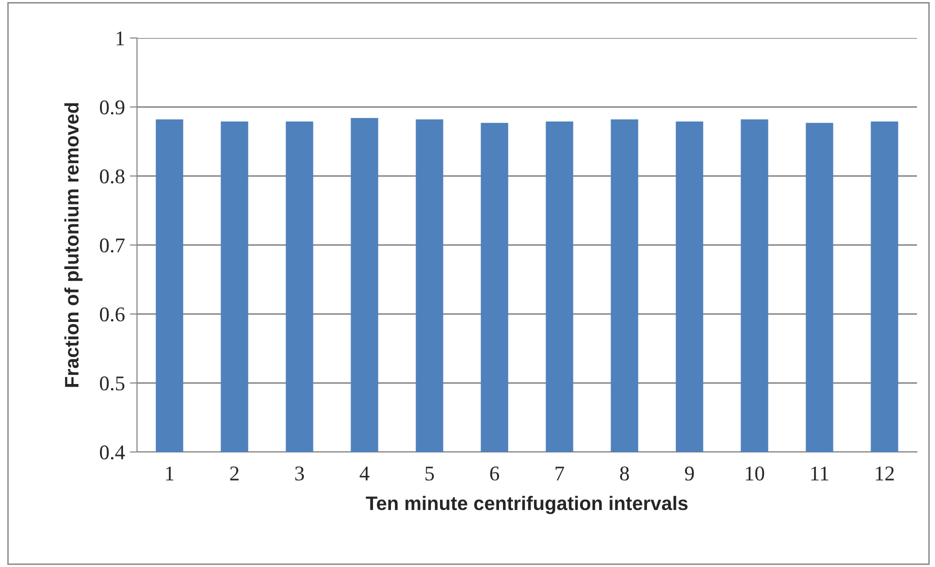  What do you see at coordinates (112, 314) in the screenshot?
I see `y-tick-label: 0.6` at bounding box center [112, 314].